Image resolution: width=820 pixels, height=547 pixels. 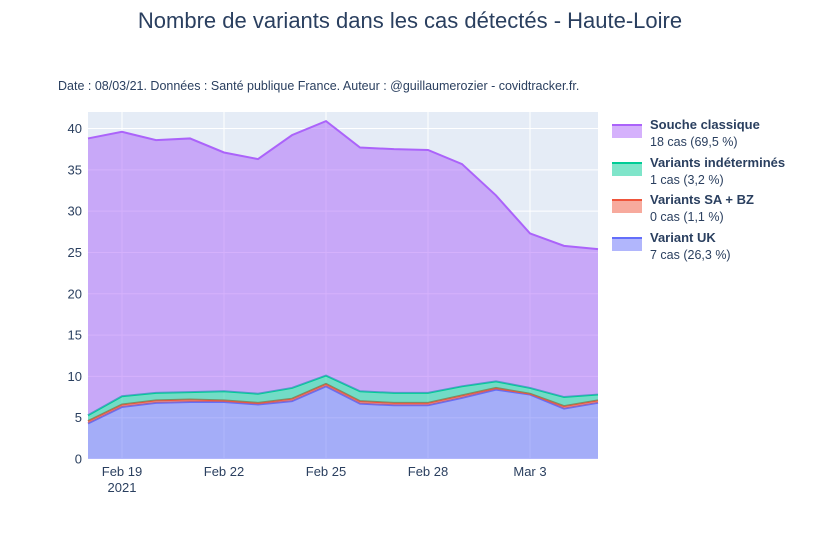 What do you see at coordinates (343, 398) in the screenshot?
I see `area-variants-ind-termin-s` at bounding box center [343, 398].